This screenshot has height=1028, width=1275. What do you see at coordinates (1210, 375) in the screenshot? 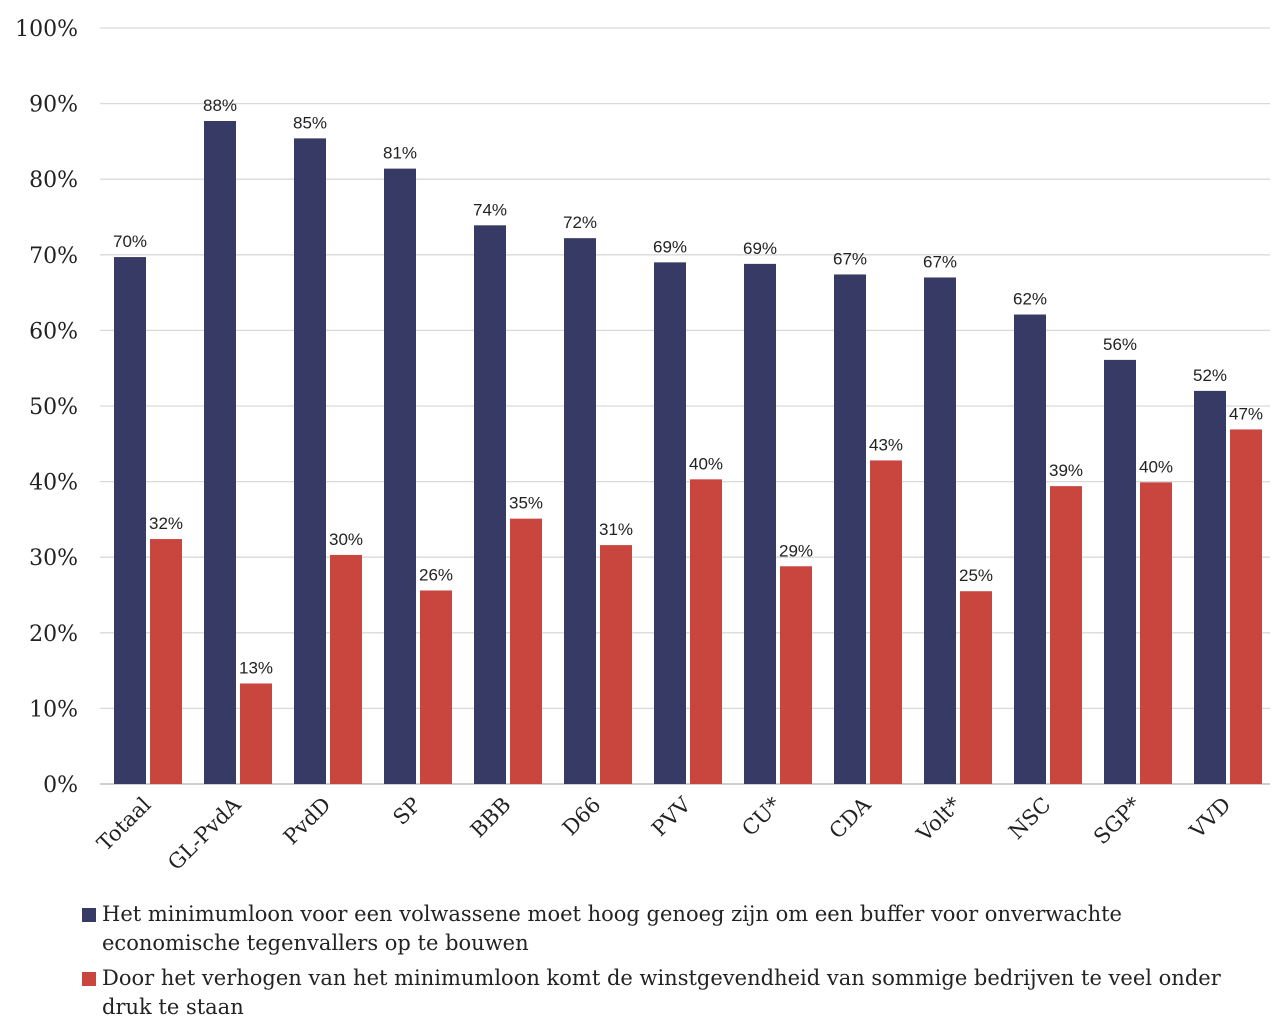
I see `data-label-series-1: 52%` at bounding box center [1210, 375].